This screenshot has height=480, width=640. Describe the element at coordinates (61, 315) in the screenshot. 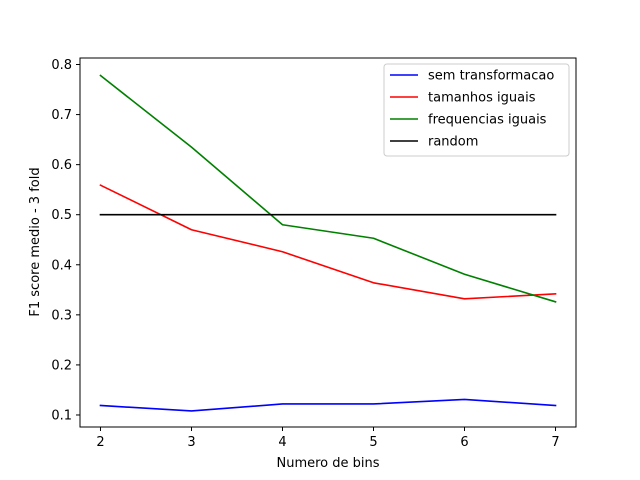

I see `y-tick-label: 0.3` at that location.